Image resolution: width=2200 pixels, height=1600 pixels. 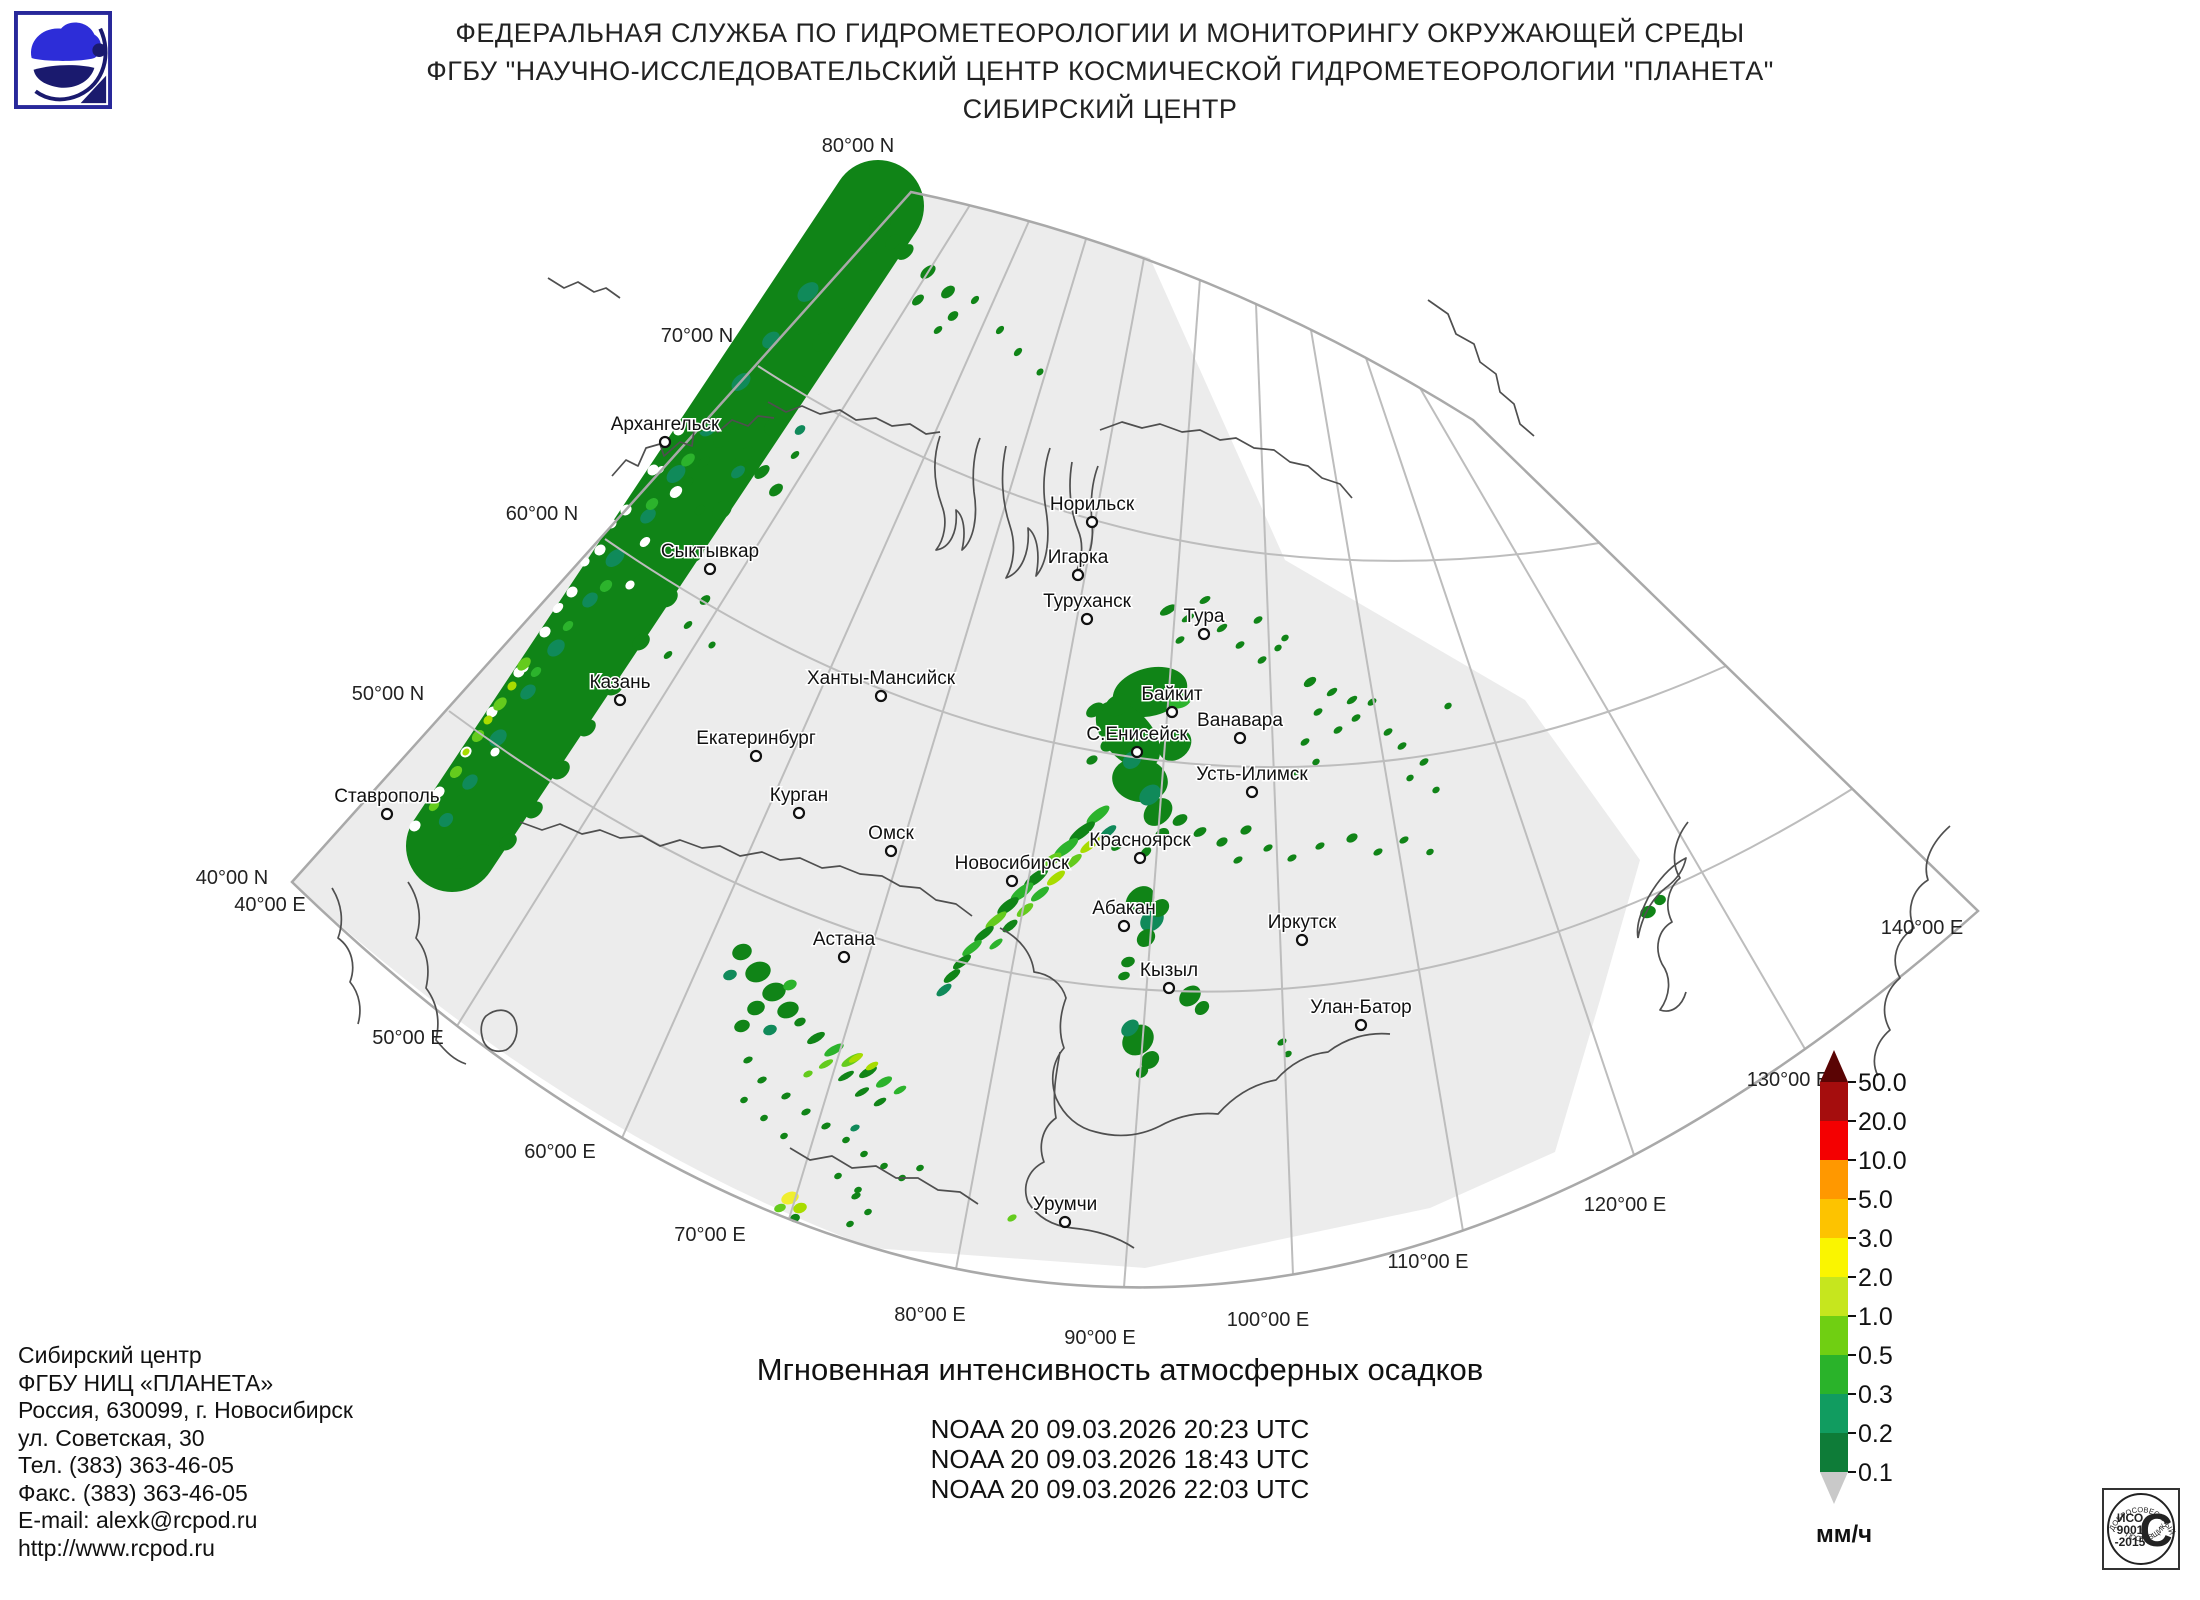 What do you see at coordinates (1268, 1320) in the screenshot?
I see `longitude-label: 100°00 E` at bounding box center [1268, 1320].